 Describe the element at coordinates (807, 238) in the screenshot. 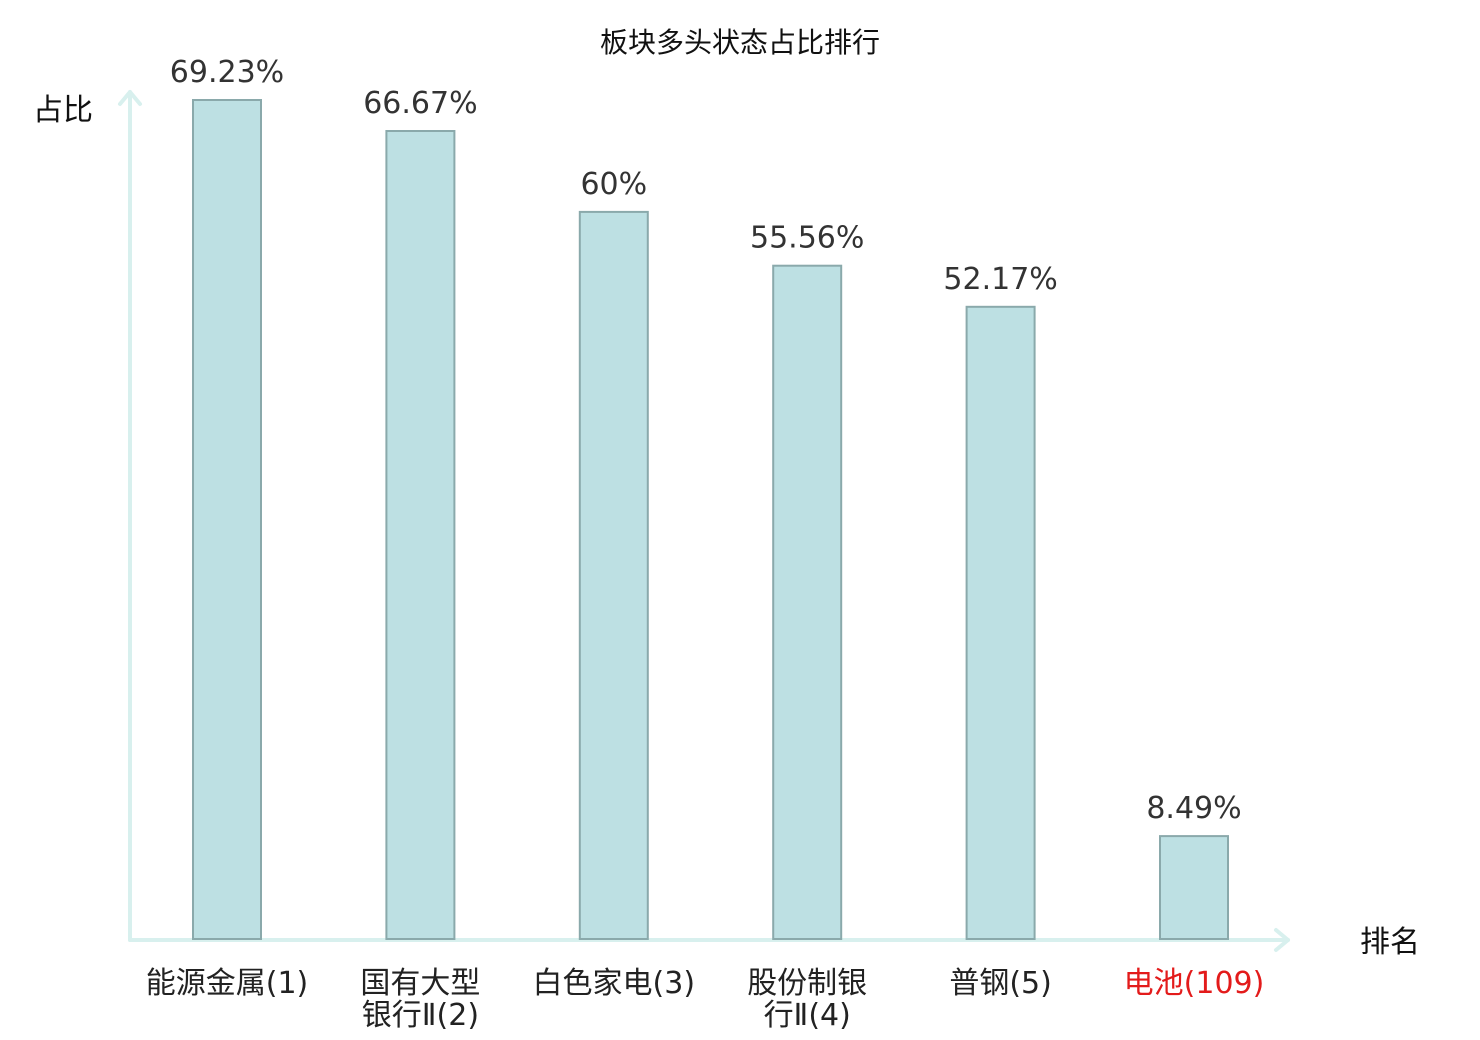

I see `value-label-4: 55.56%` at that location.